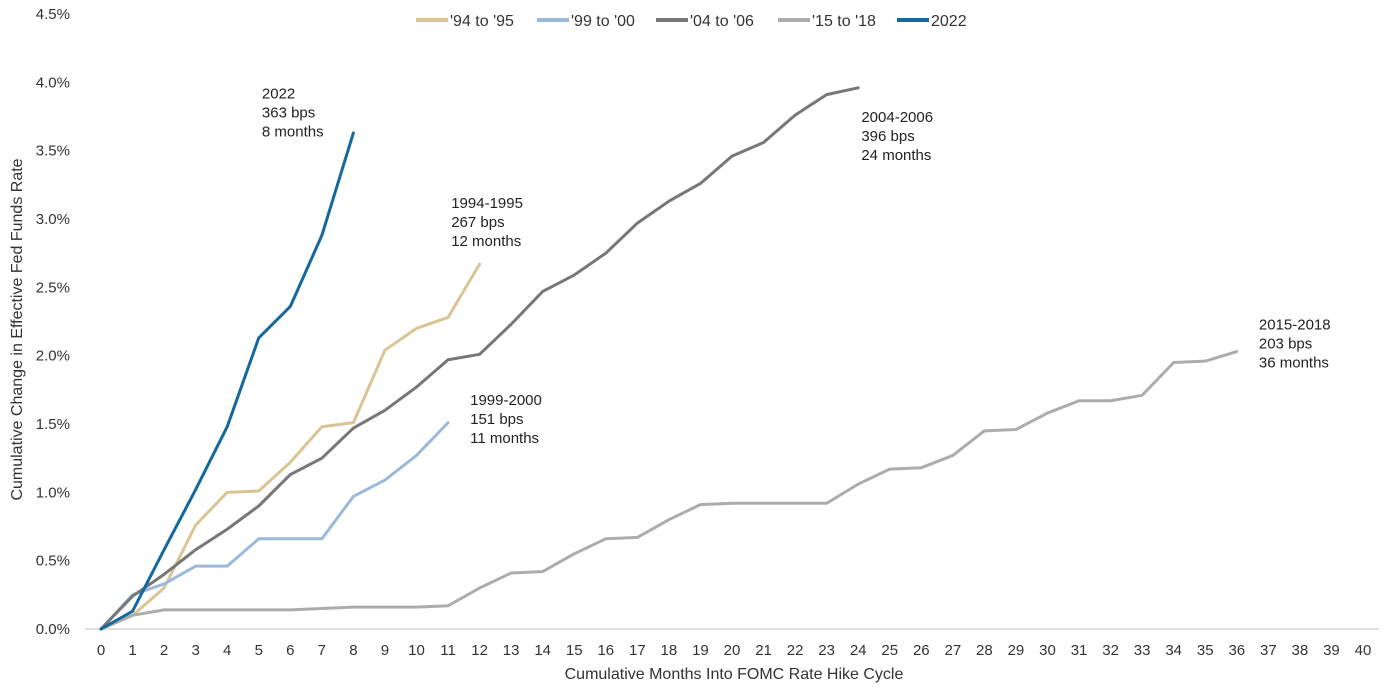 The width and height of the screenshot is (1387, 690). What do you see at coordinates (669, 650) in the screenshot?
I see `x-tick-label: 18` at bounding box center [669, 650].